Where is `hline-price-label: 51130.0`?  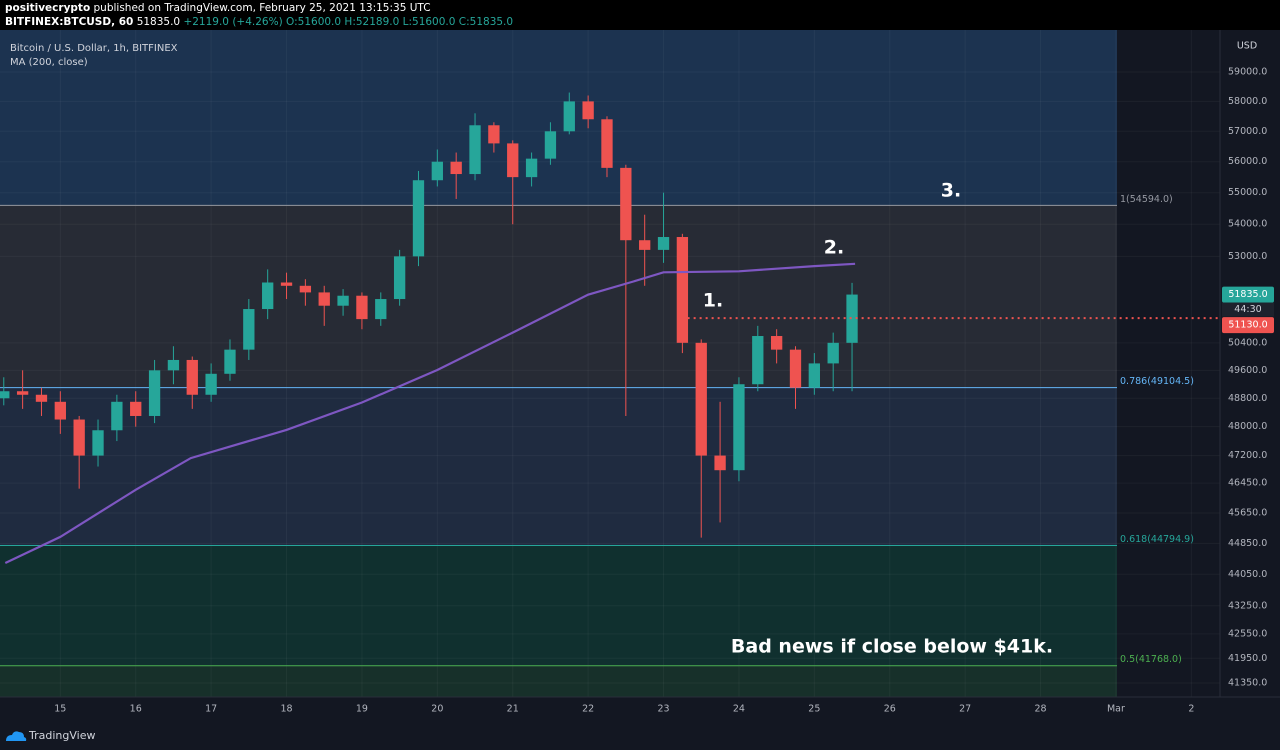
hline-price-label: 51130.0 is located at coordinates (1247, 325).